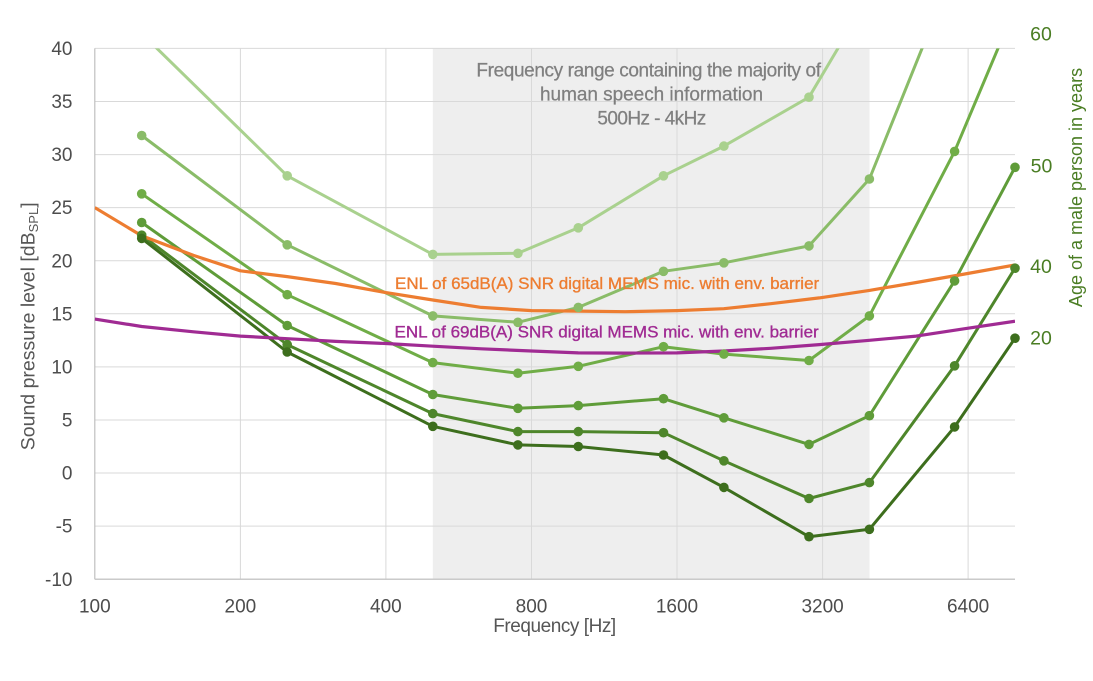 The image size is (1093, 681). I want to click on svg-text: 500Hz - 4kHz, so click(651, 119).